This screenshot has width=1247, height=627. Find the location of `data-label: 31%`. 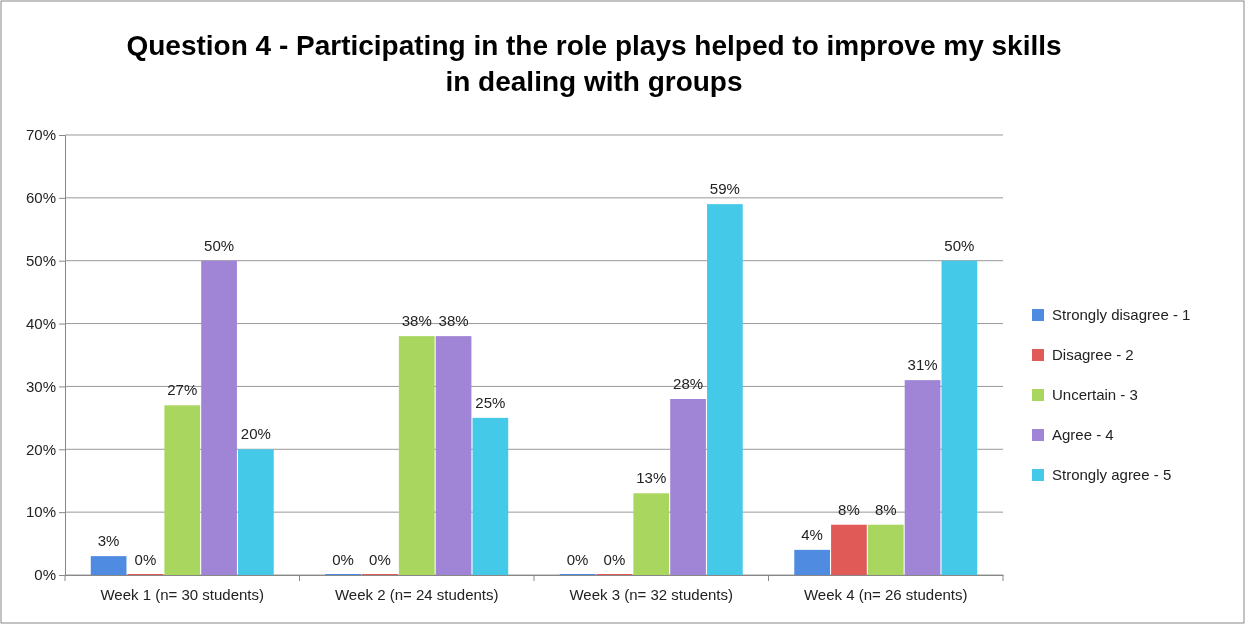

data-label: 31% is located at coordinates (922, 365).